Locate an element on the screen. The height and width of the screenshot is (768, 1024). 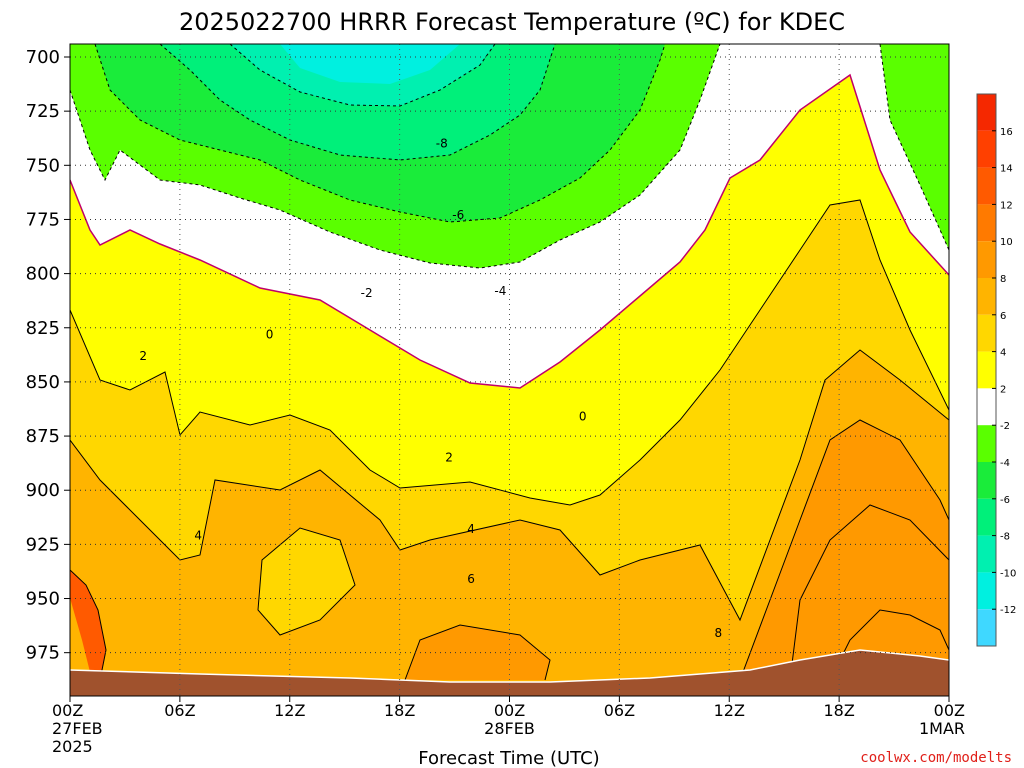
x-tick-label: 1MAR is located at coordinates (942, 728).